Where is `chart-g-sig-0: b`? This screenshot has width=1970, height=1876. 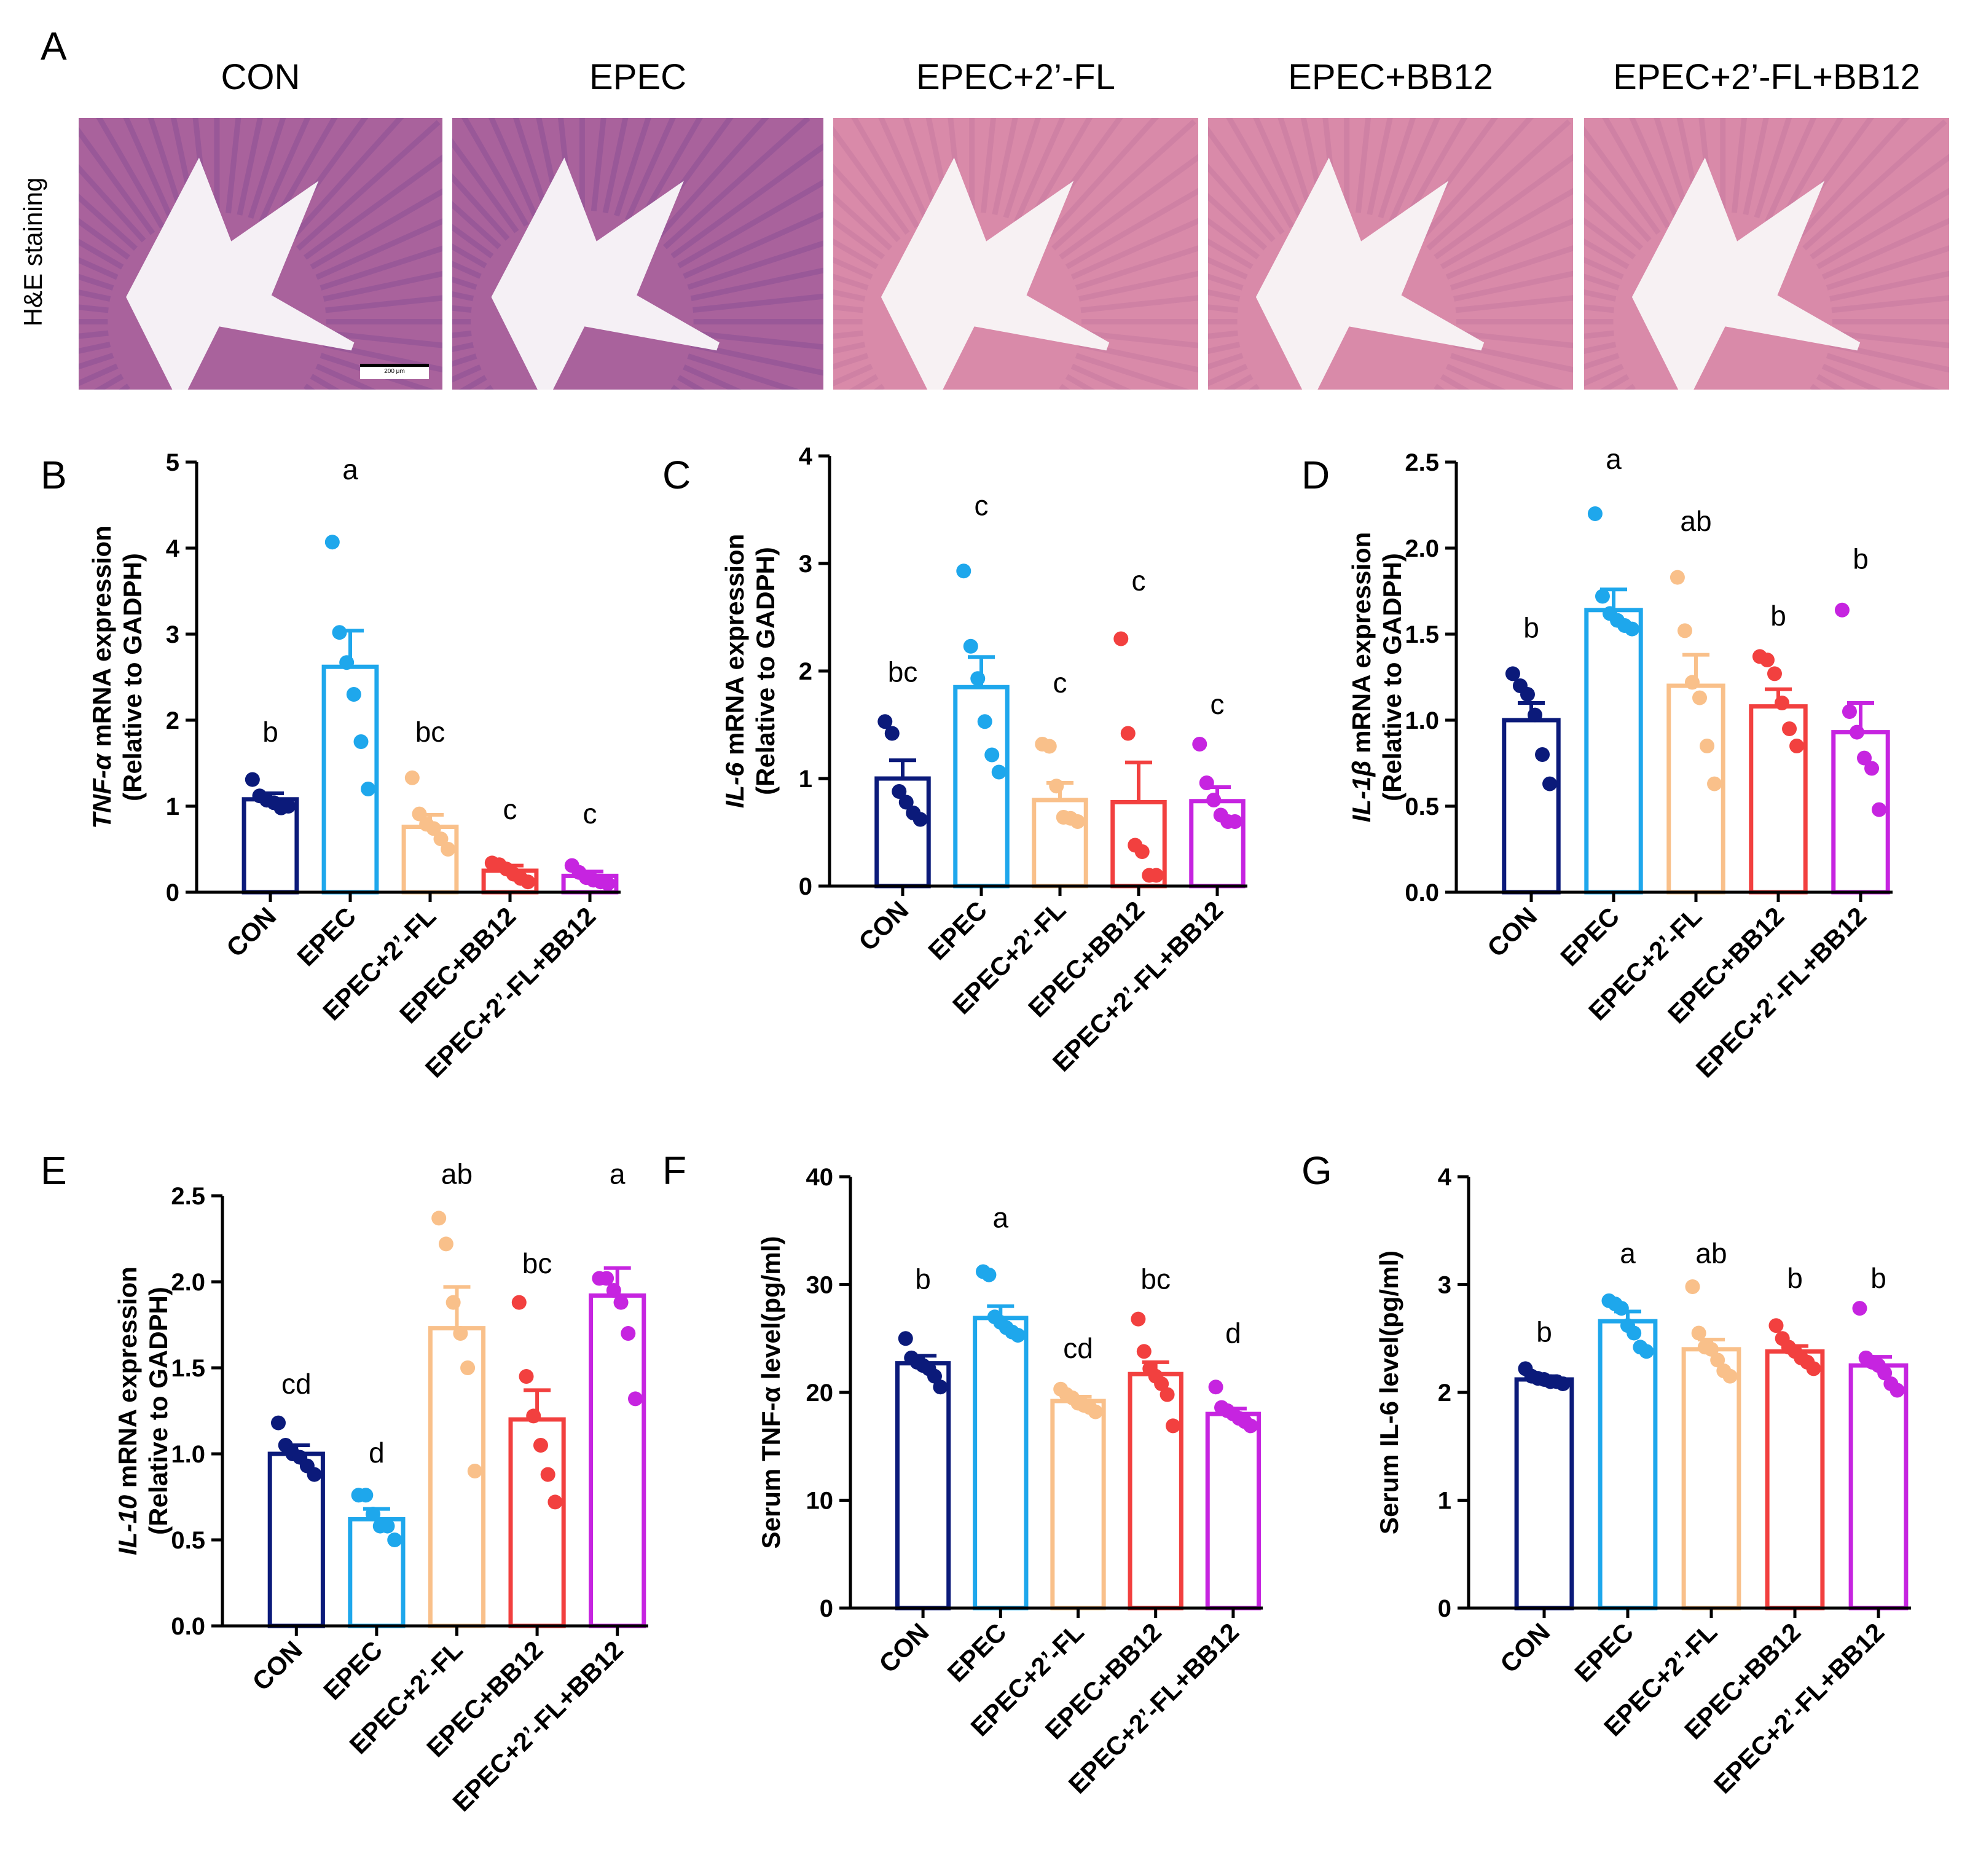
chart-g-sig-0: b is located at coordinates (1544, 1332).